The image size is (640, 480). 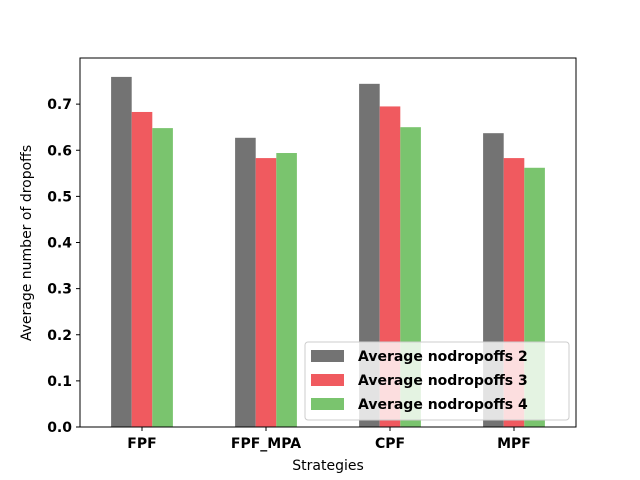 I want to click on y-tick-label: 0.0, so click(x=59, y=428).